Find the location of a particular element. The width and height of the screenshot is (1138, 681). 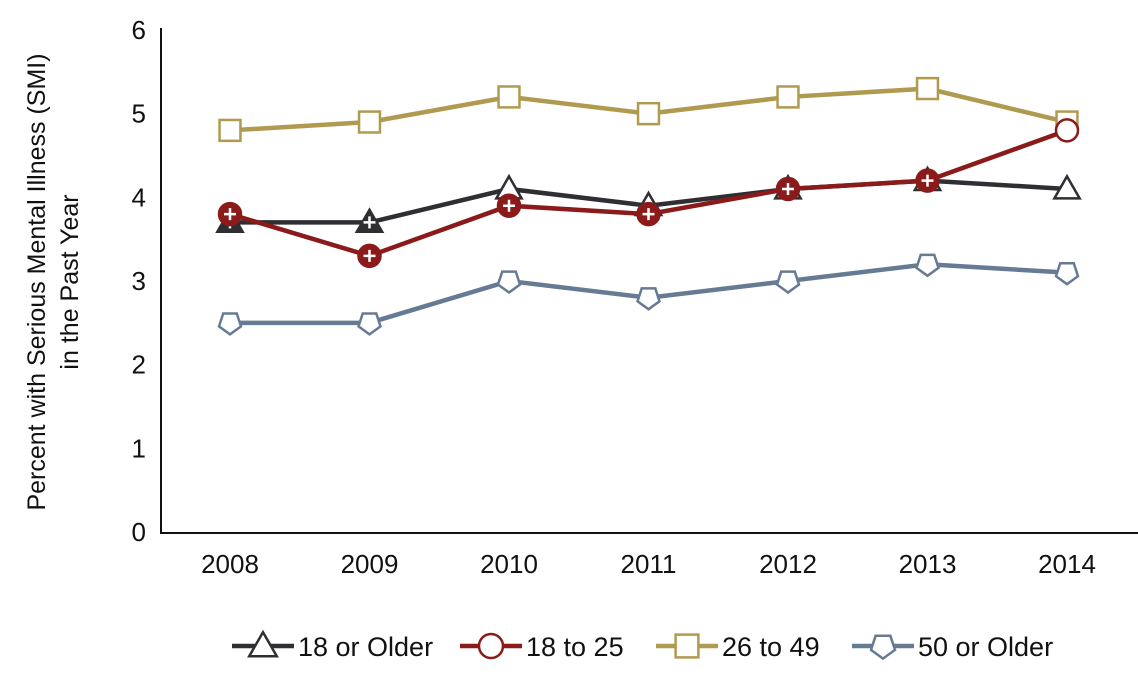

y-tick-label: 0 is located at coordinates (139, 532).